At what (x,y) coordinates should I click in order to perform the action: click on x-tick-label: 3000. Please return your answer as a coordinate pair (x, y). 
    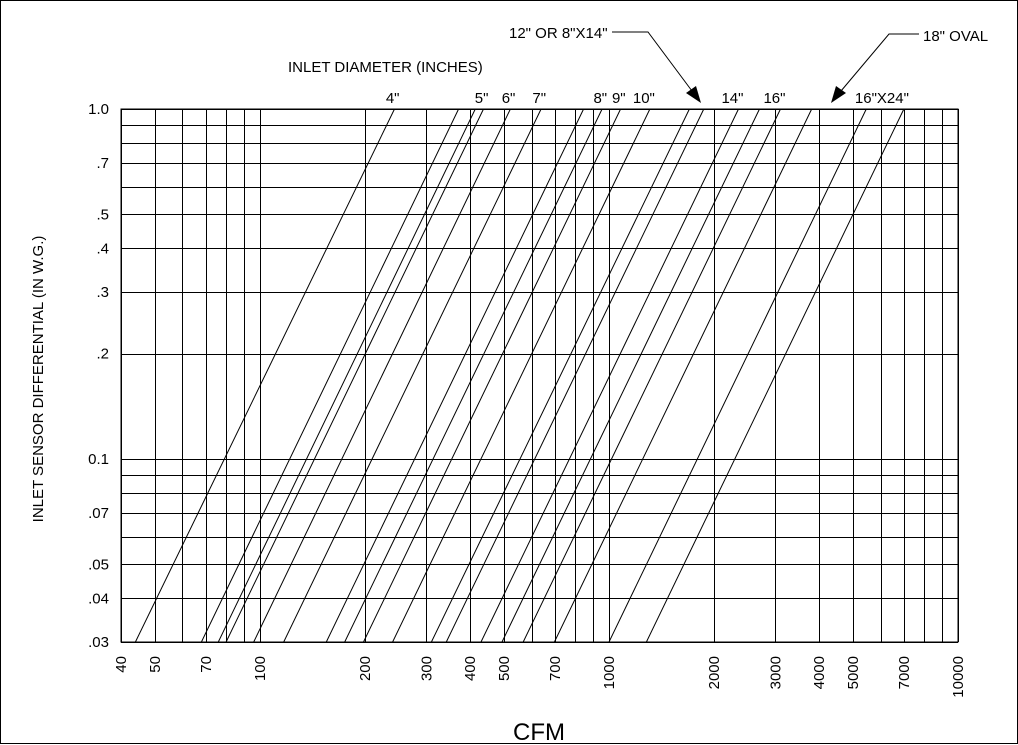
    Looking at the image, I should click on (775, 672).